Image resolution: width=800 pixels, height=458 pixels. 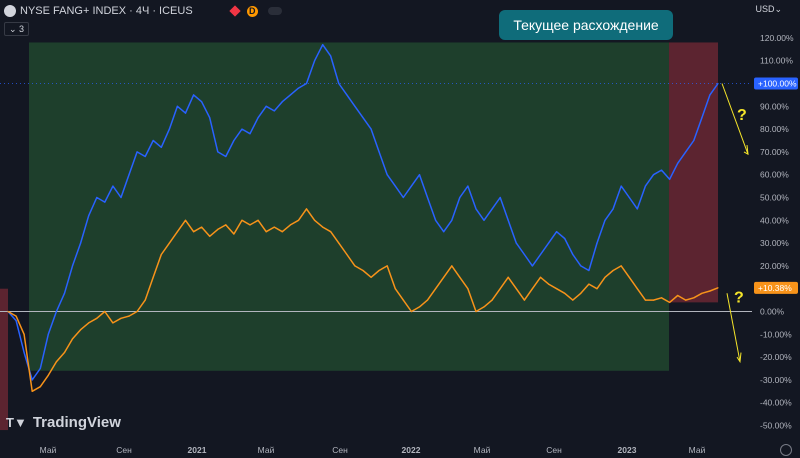 What do you see at coordinates (627, 450) in the screenshot?
I see `x-tick-label: 2023` at bounding box center [627, 450].